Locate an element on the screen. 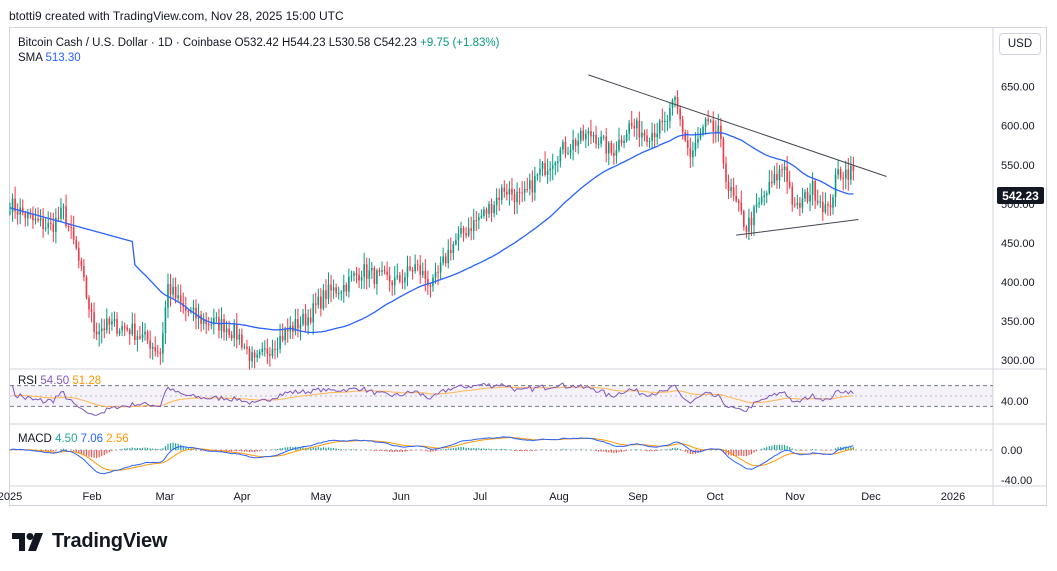  macd-label: MACD is located at coordinates (35, 439).